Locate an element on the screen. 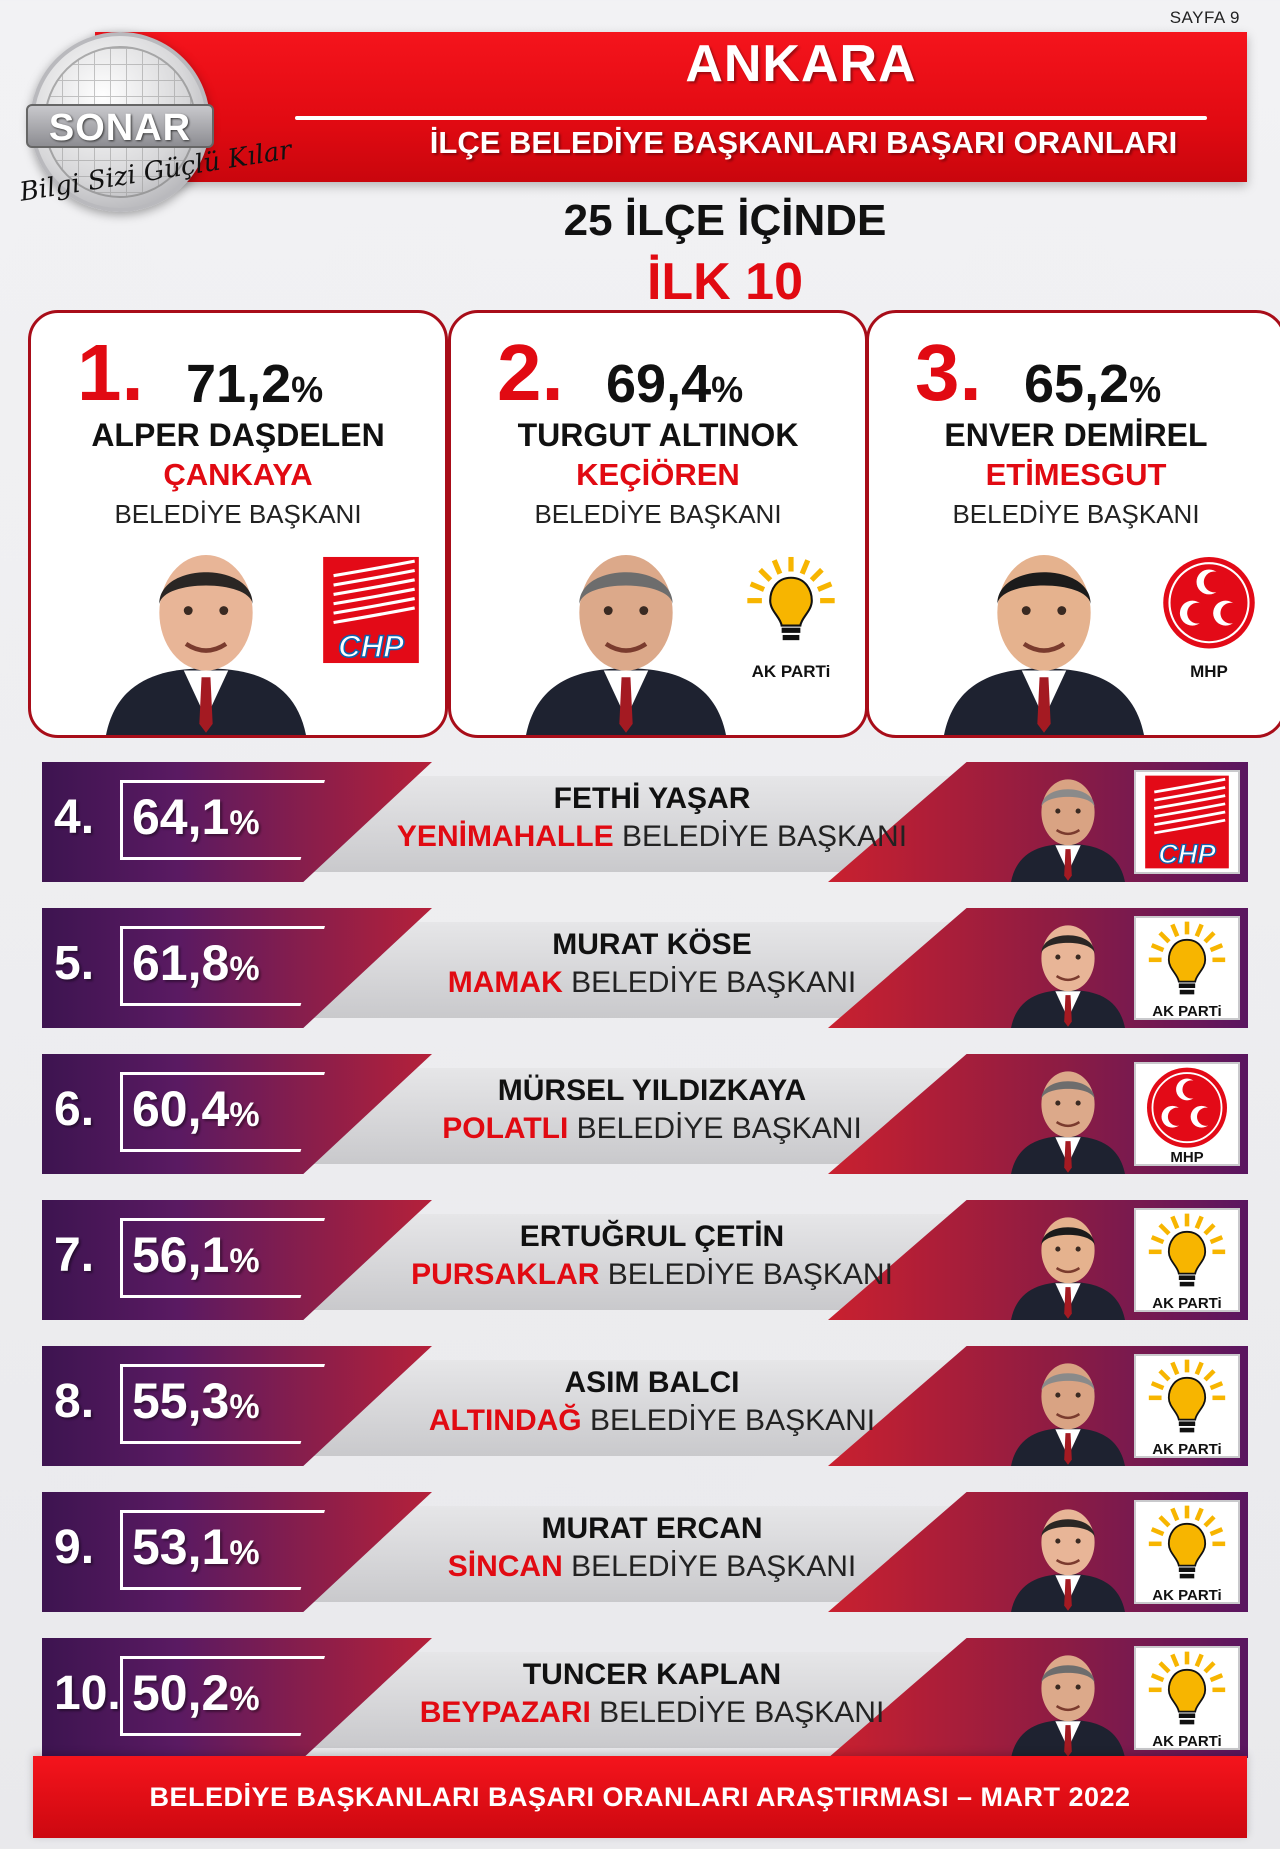 Image resolution: width=1280 pixels, height=1849 pixels. row-district: PURSAKLAR is located at coordinates (505, 1274).